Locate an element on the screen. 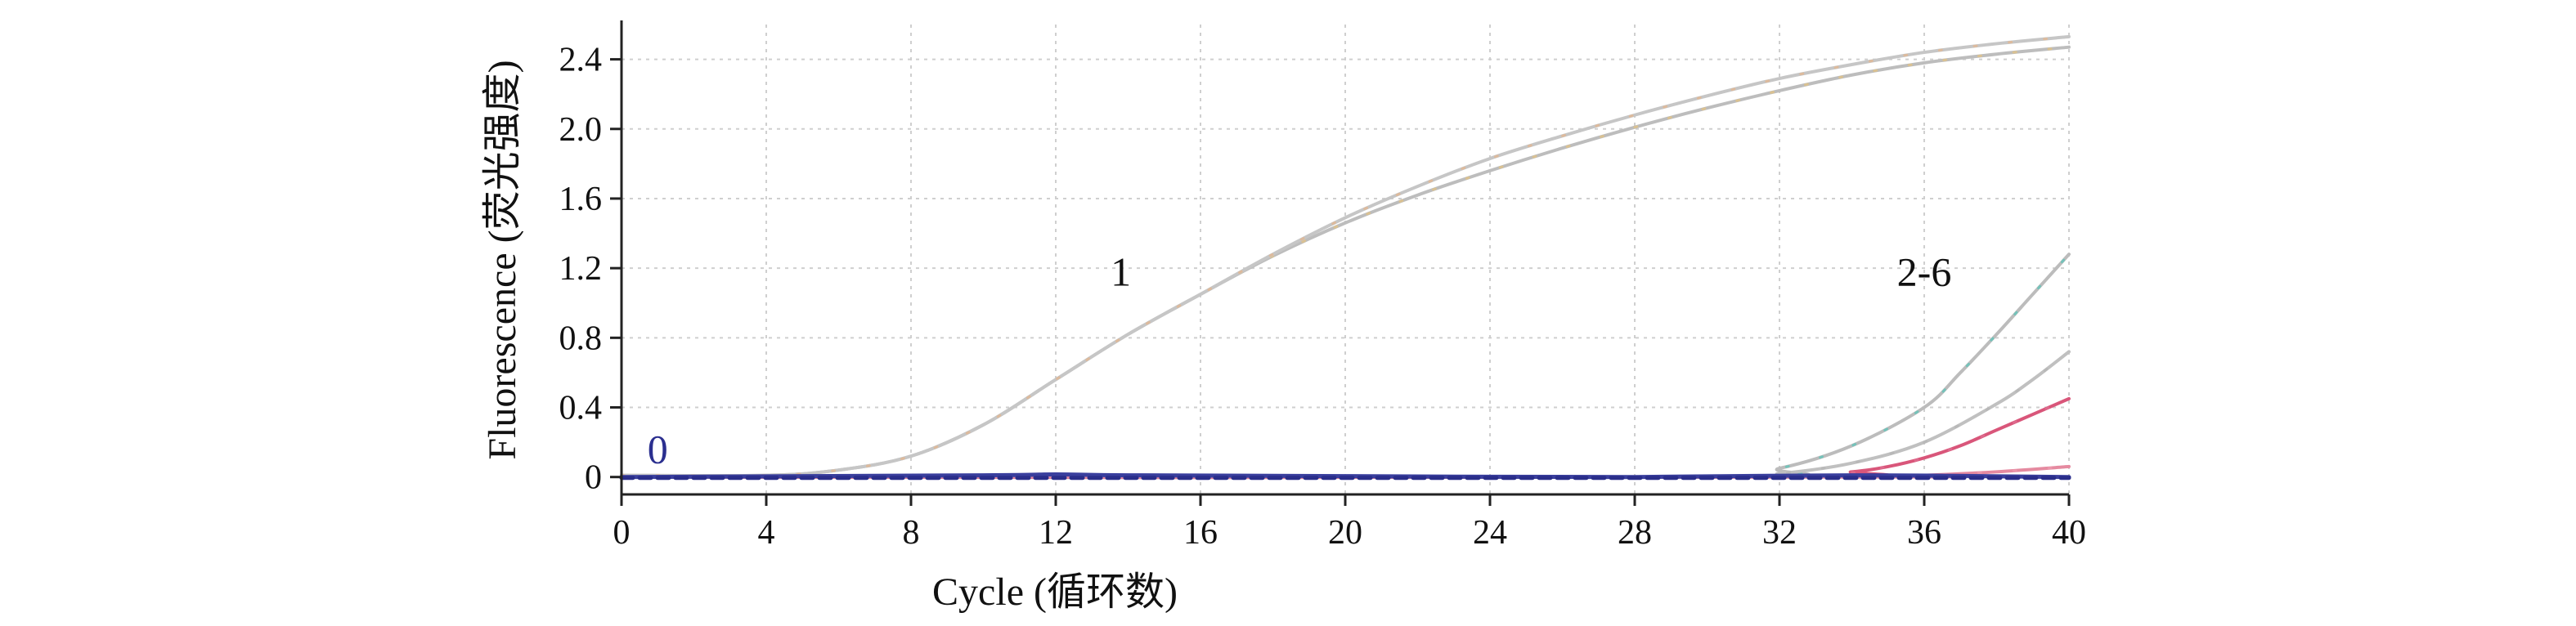  x-tick-label: 32 is located at coordinates (1780, 533).